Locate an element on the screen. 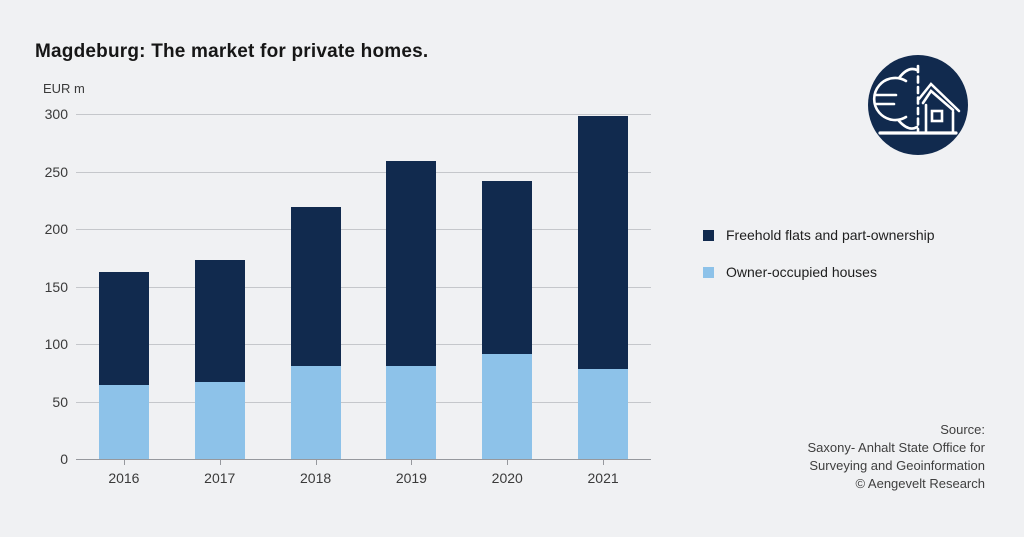 The height and width of the screenshot is (537, 1024). x-tick-label-2018: 2018 is located at coordinates (316, 478).